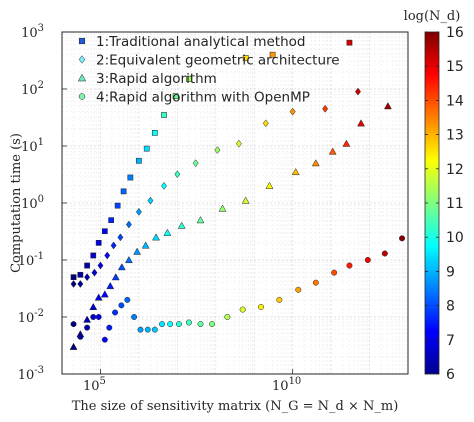 The image size is (474, 422). What do you see at coordinates (432, 16) in the screenshot?
I see `colorbar-label: log(N_d)` at bounding box center [432, 16].